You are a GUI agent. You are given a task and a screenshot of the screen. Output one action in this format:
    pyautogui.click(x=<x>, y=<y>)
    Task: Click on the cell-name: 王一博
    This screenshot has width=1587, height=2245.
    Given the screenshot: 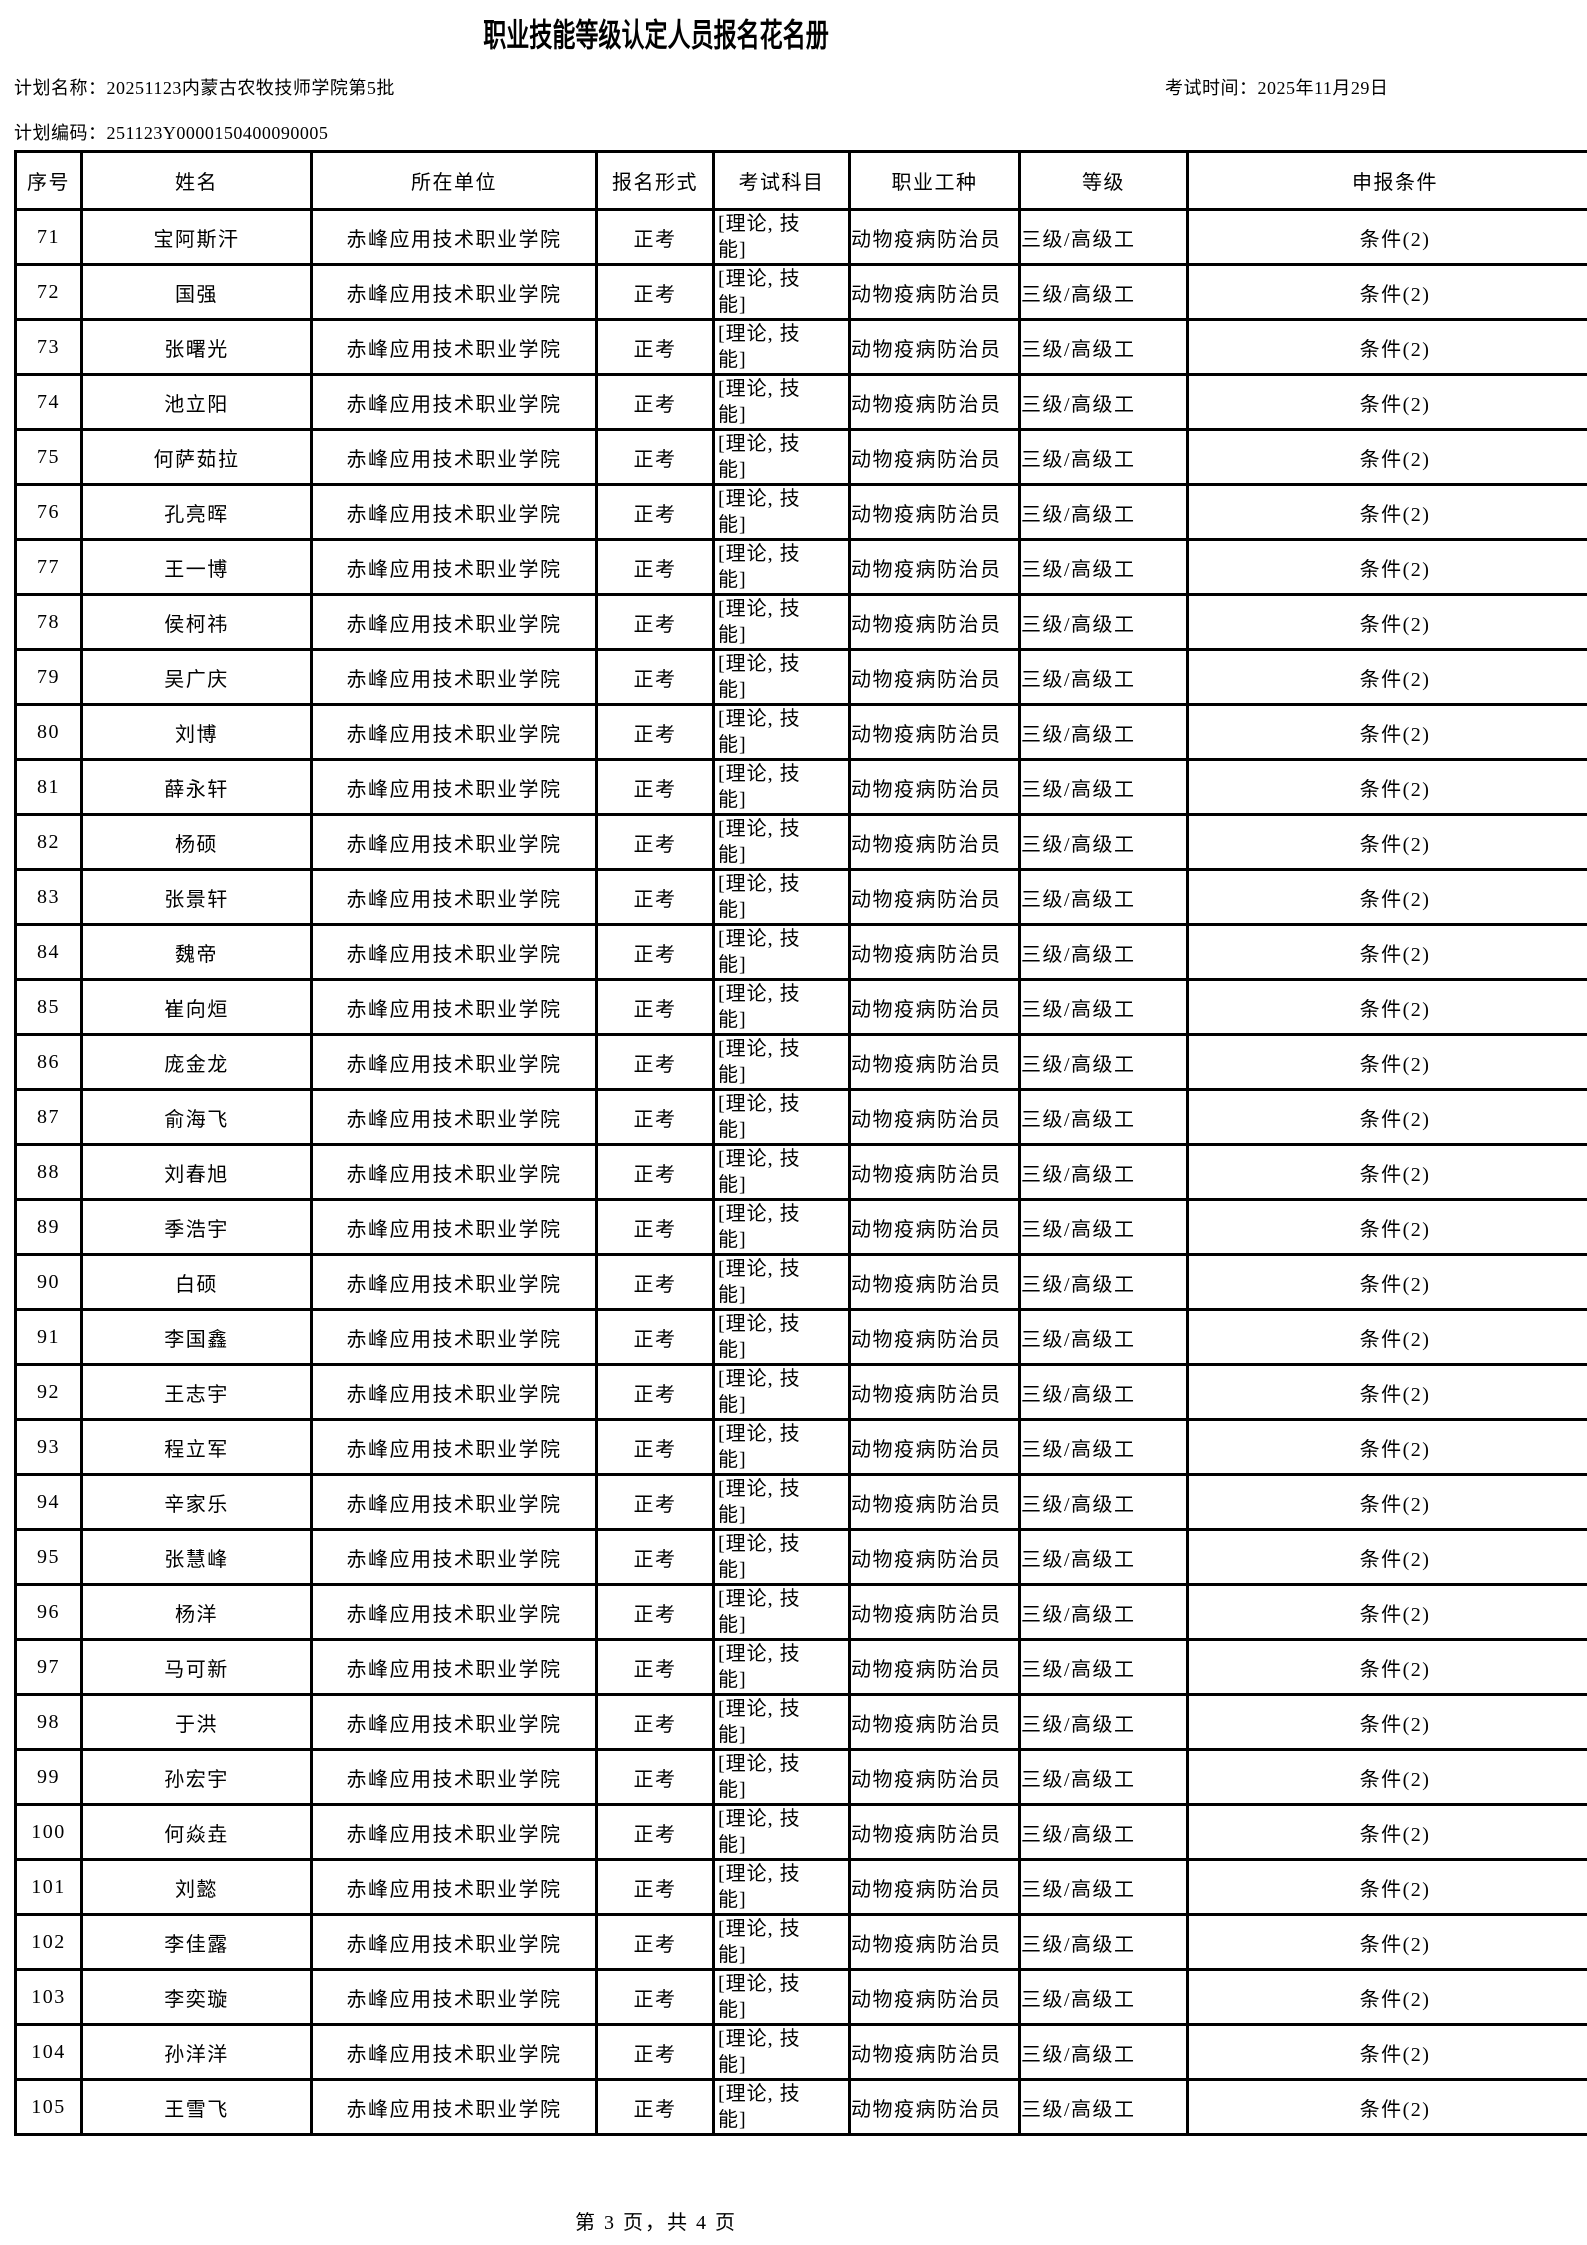 What is the action you would take?
    pyautogui.click(x=196, y=567)
    